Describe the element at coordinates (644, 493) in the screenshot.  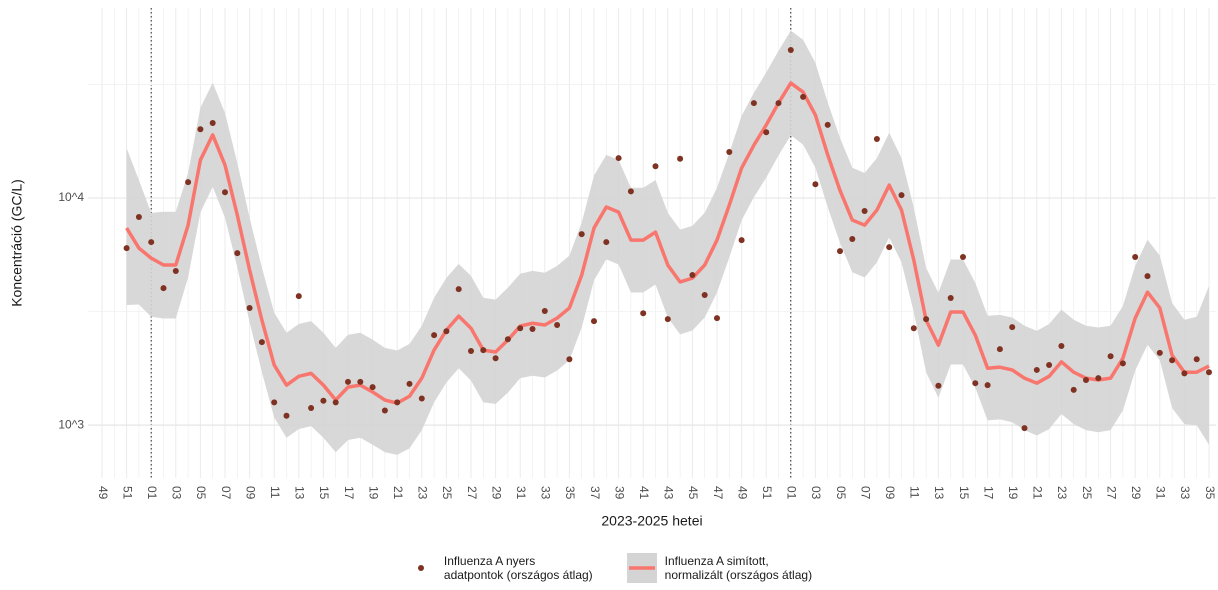
I see `x-tick-label: 41` at that location.